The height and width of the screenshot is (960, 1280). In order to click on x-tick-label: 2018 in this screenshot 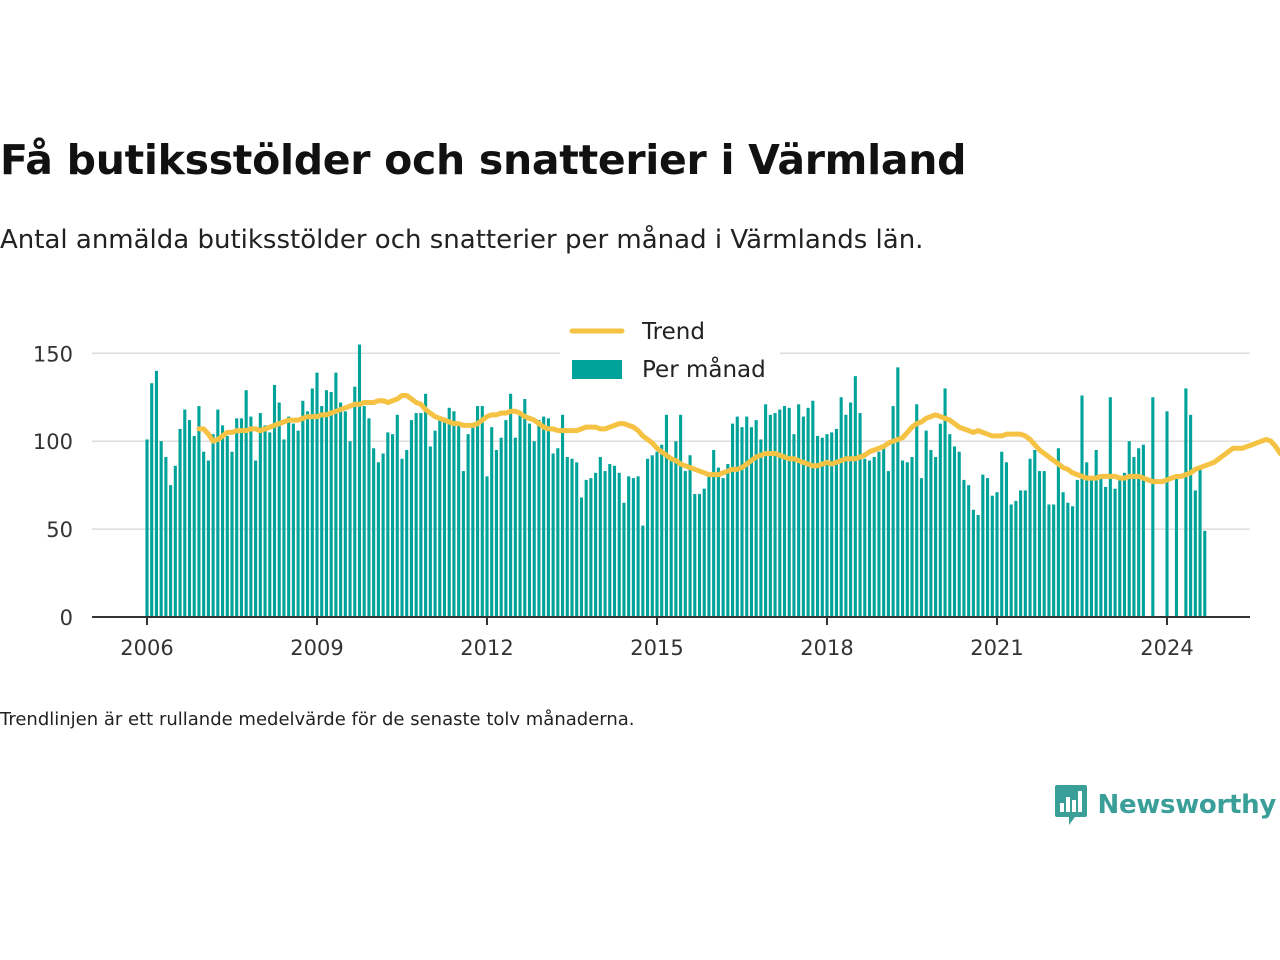, I will do `click(826, 648)`.